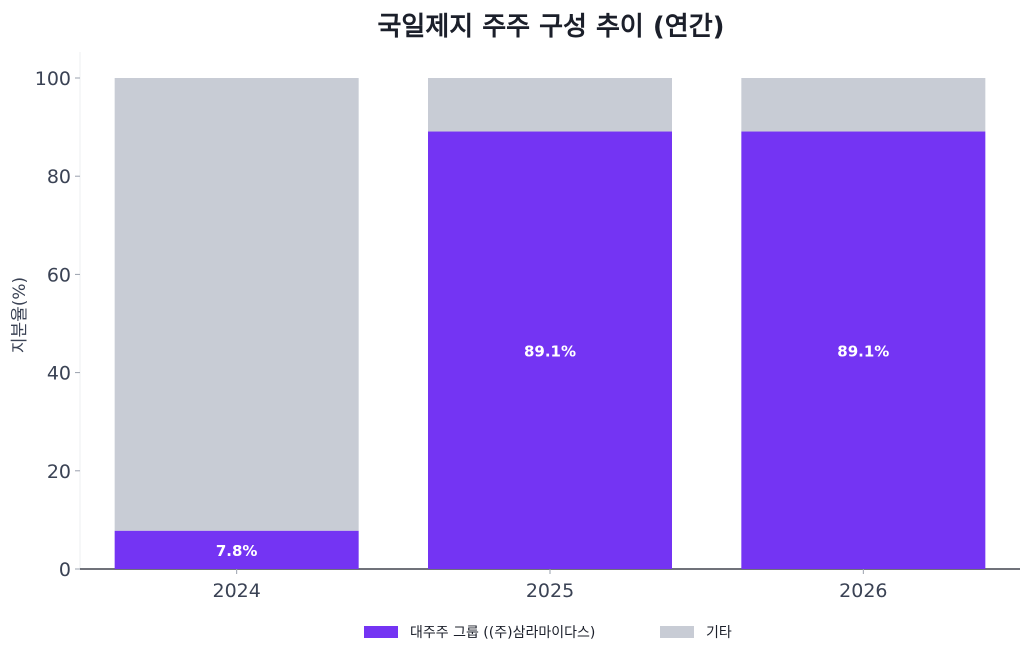 Image resolution: width=1030 pixels, height=659 pixels. What do you see at coordinates (53, 79) in the screenshot?
I see `y-tick-label: 100` at bounding box center [53, 79].